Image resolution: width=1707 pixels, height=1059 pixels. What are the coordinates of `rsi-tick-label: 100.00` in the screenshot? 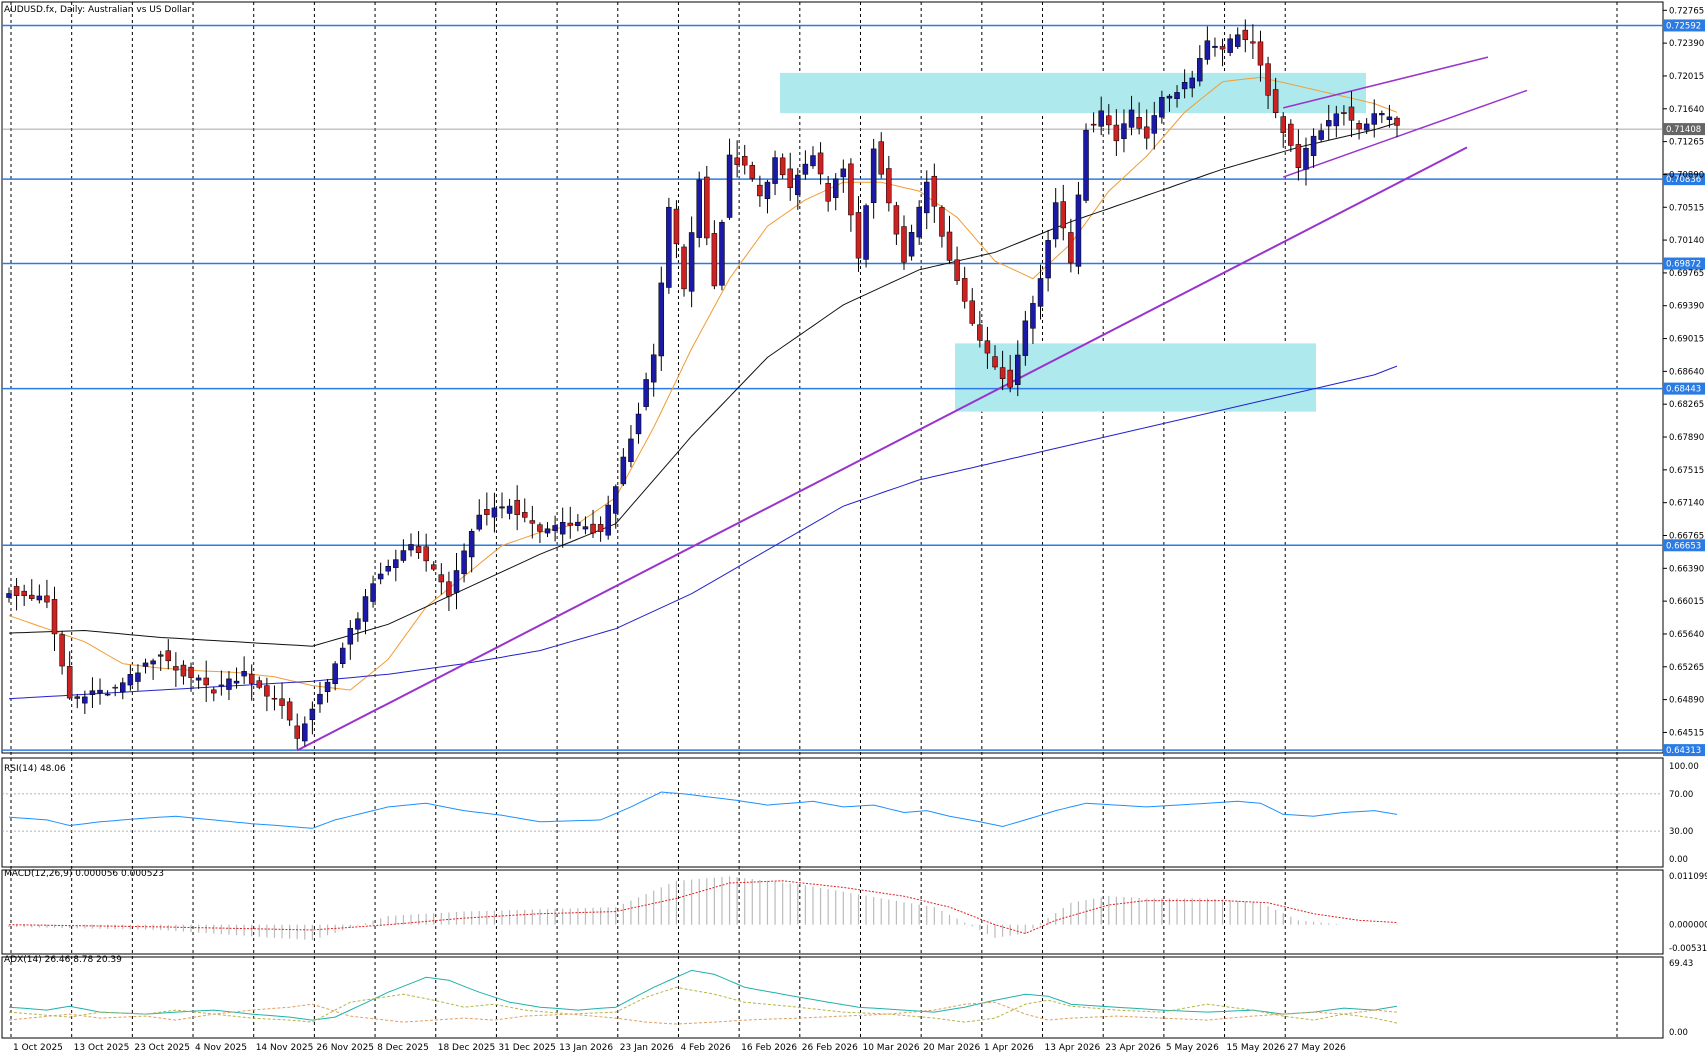 It's located at (1684, 767).